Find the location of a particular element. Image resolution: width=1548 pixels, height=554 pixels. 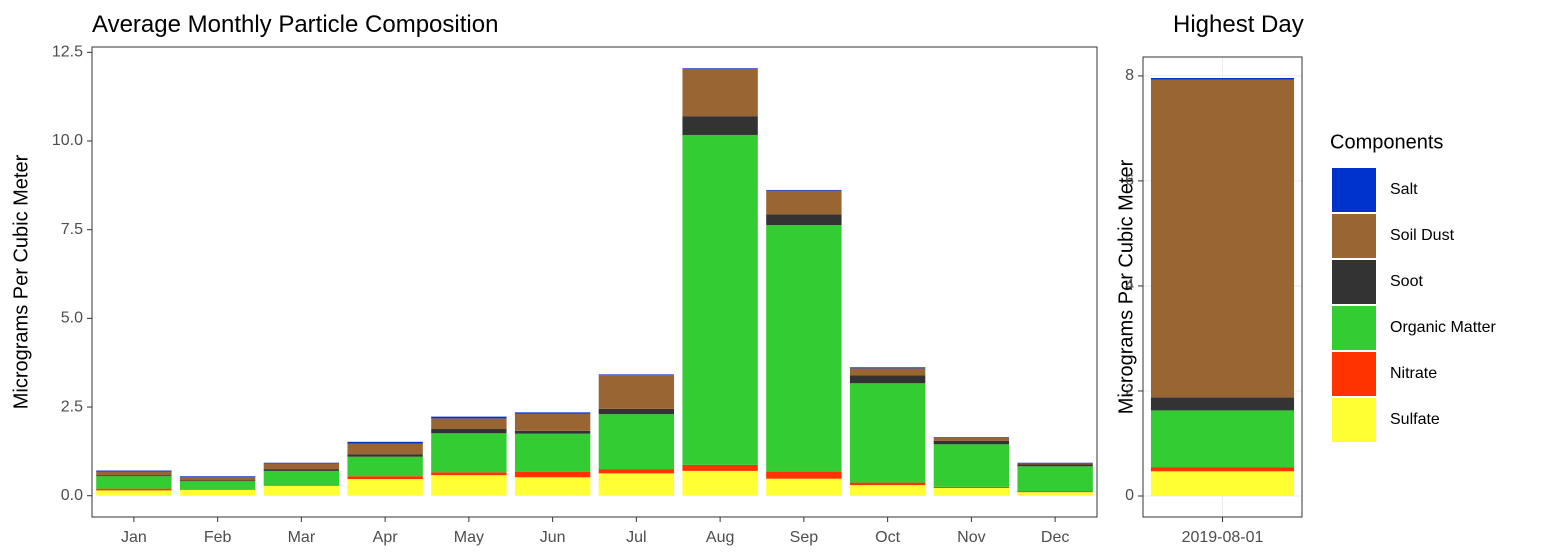

y-tick-label: 2 is located at coordinates (1129, 390).